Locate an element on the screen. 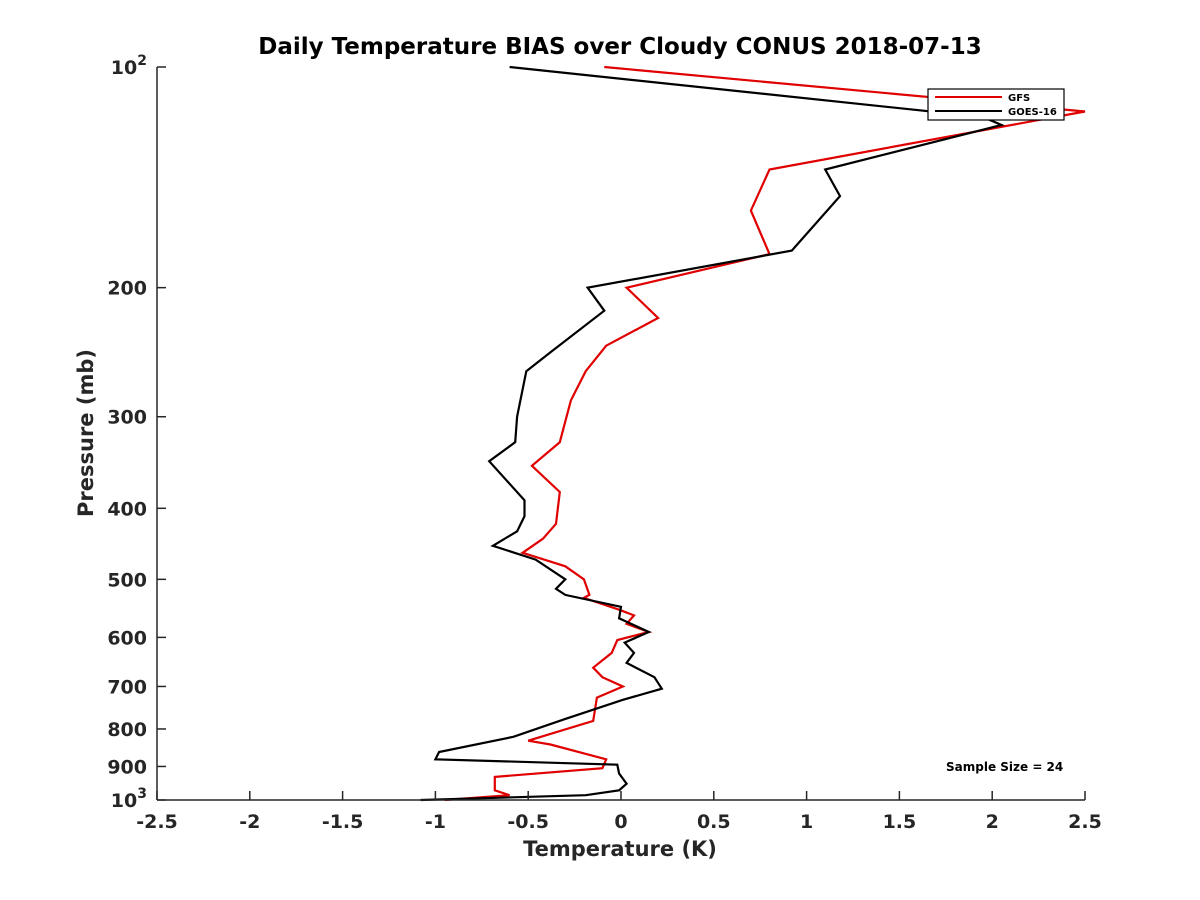 Image resolution: width=1200 pixels, height=900 pixels. legend-label-goes16: GOES-16 is located at coordinates (1032, 112).